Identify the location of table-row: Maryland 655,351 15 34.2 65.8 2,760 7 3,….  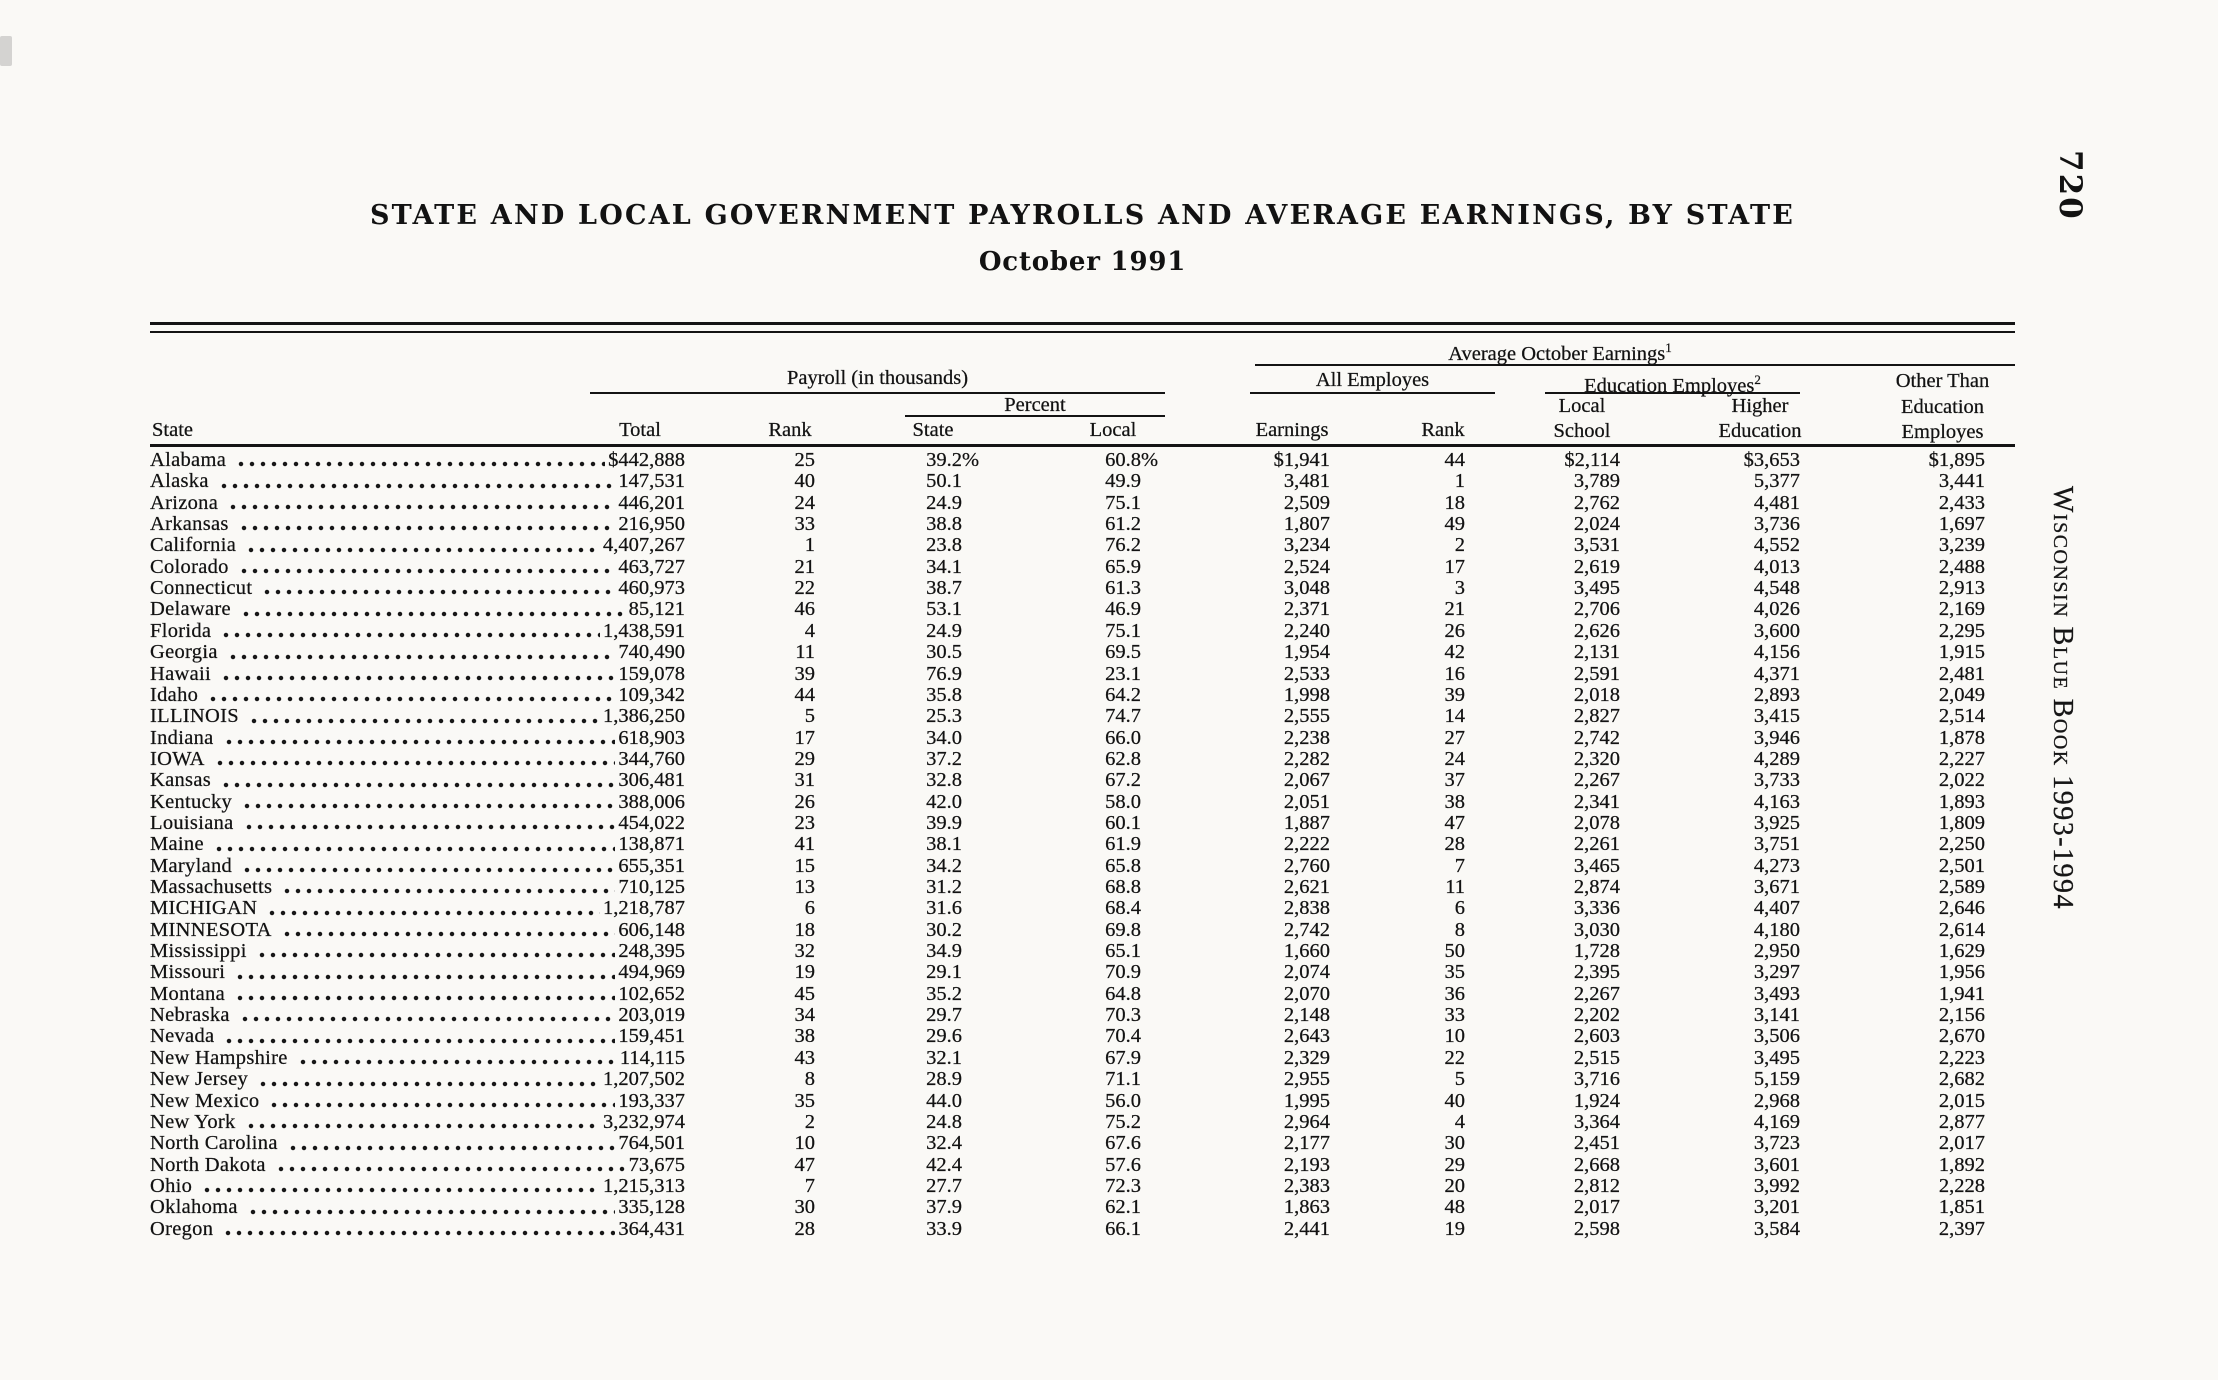
(1067, 866).